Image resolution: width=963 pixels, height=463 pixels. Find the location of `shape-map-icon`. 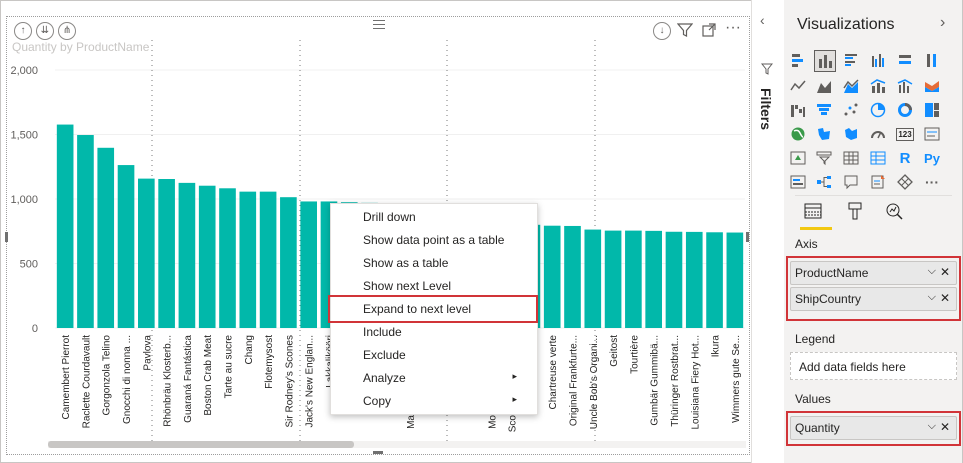

shape-map-icon is located at coordinates (851, 134).